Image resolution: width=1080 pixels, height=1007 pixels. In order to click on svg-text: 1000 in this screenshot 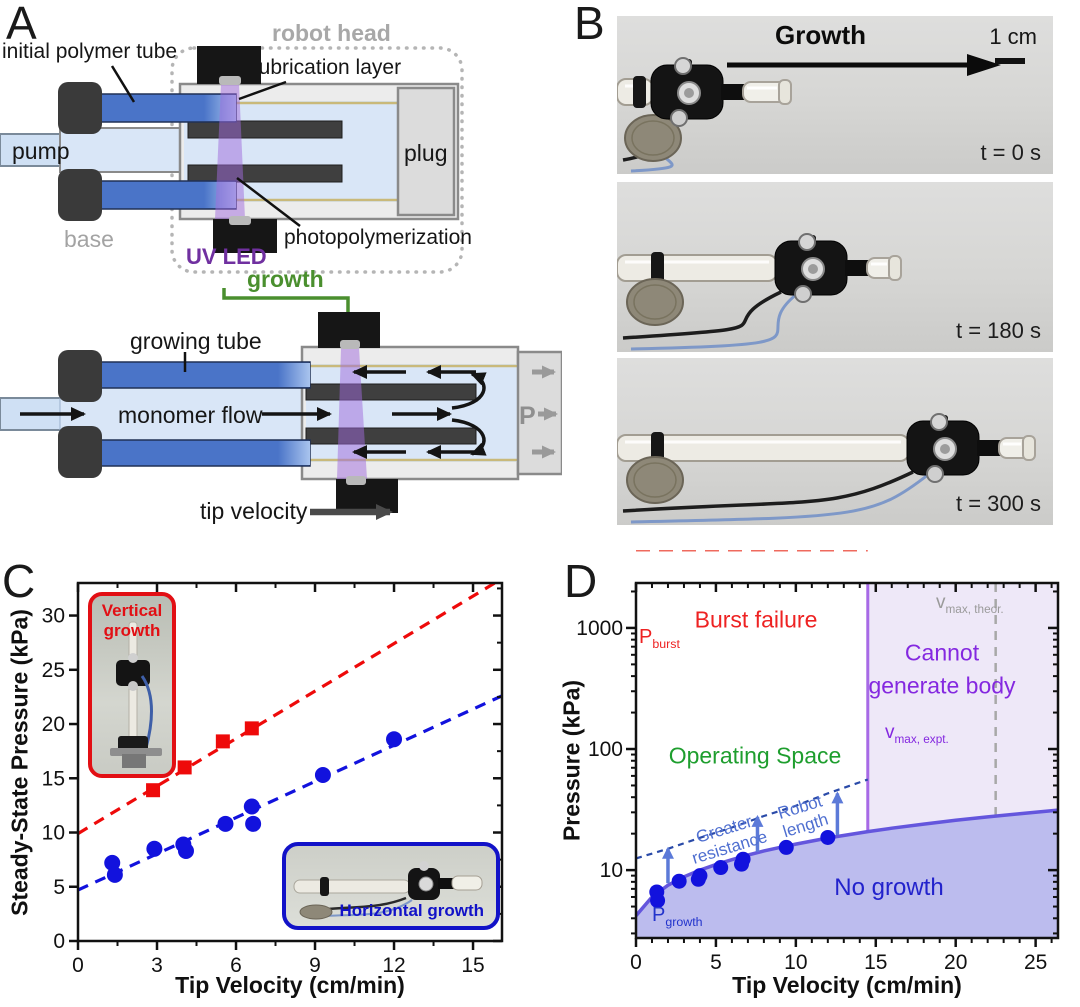, I will do `click(599, 628)`.